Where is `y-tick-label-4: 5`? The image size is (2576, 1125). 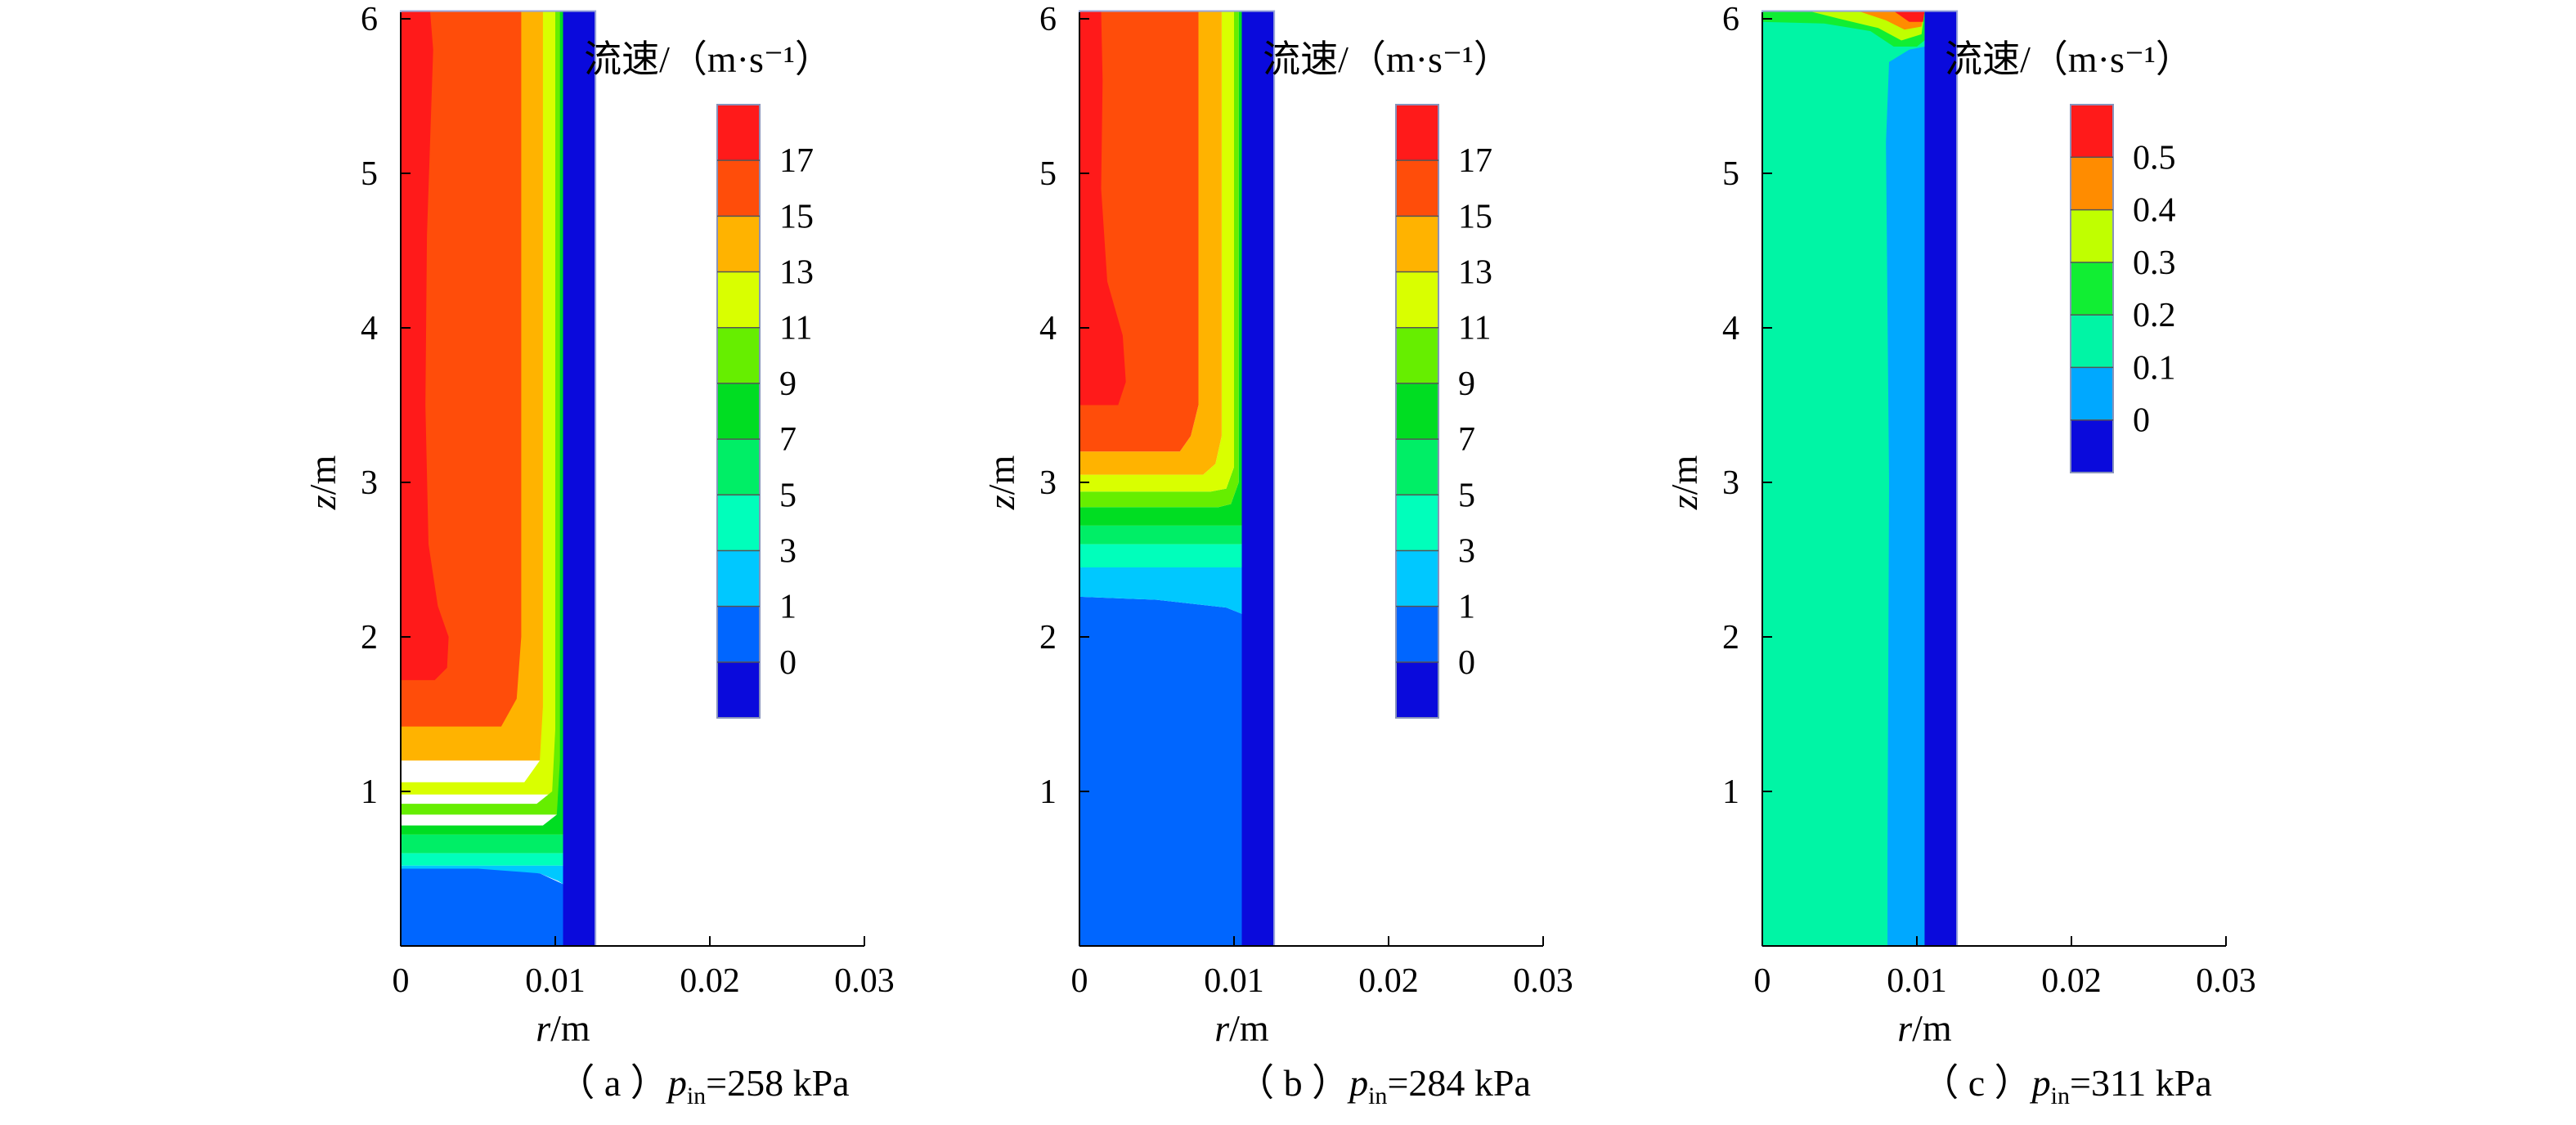
y-tick-label-4: 5 is located at coordinates (1731, 174).